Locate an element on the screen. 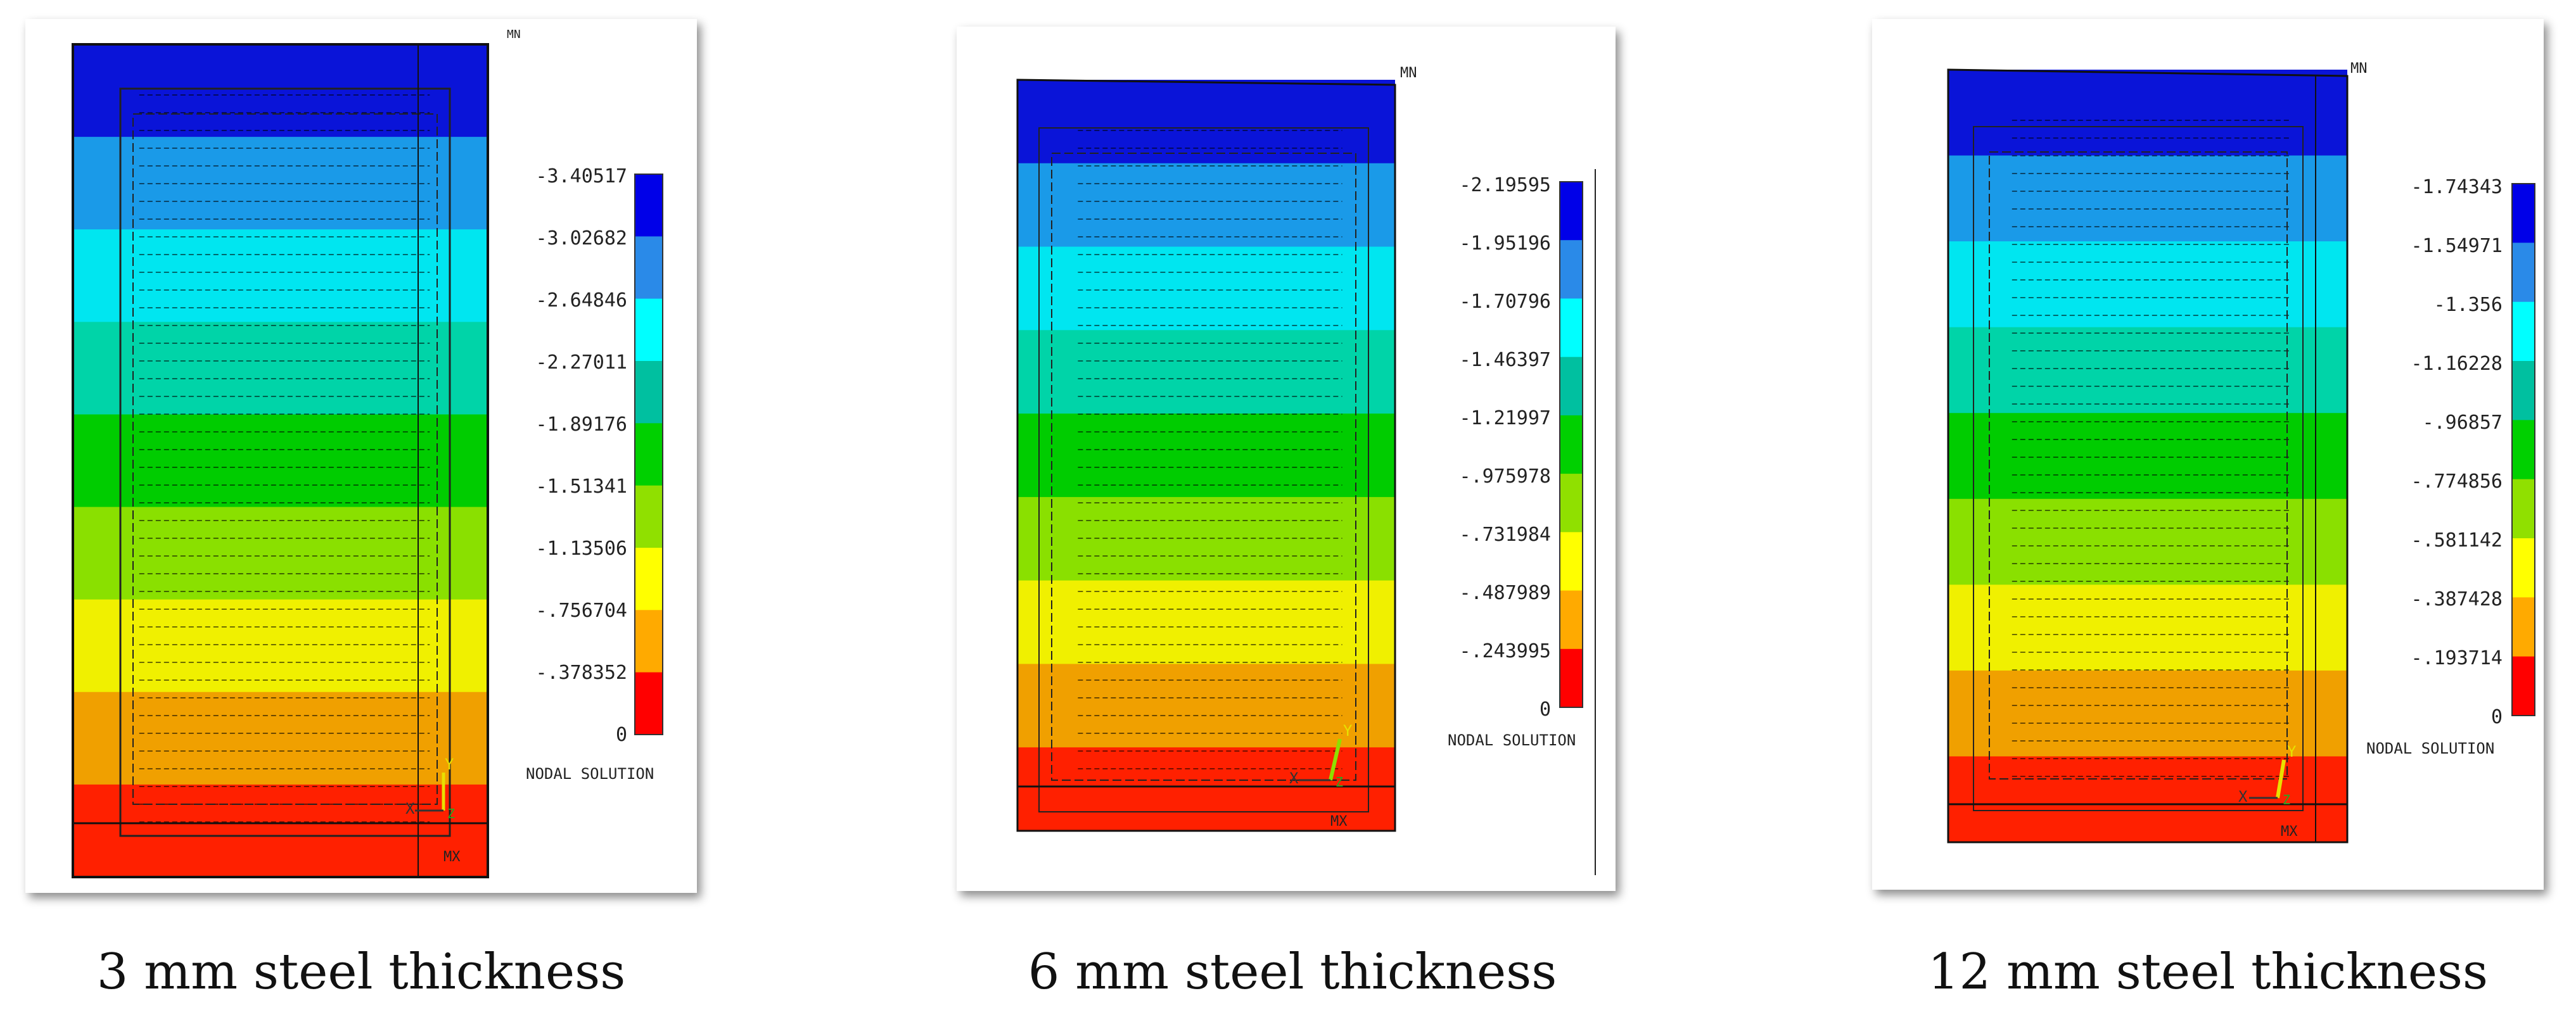 The width and height of the screenshot is (2576, 1017). legend-label: -1.13506 is located at coordinates (582, 549).